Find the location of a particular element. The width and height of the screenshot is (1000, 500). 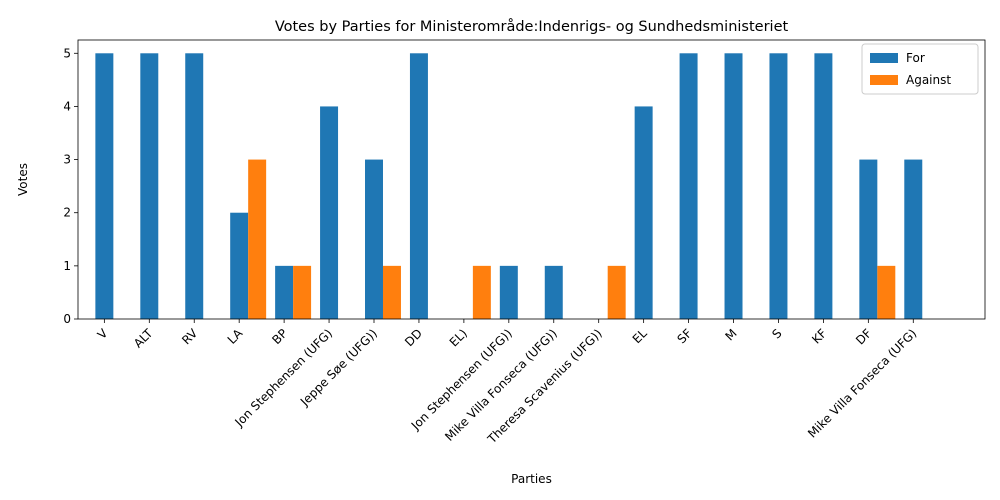

y-tick-label: 2 is located at coordinates (67, 213).